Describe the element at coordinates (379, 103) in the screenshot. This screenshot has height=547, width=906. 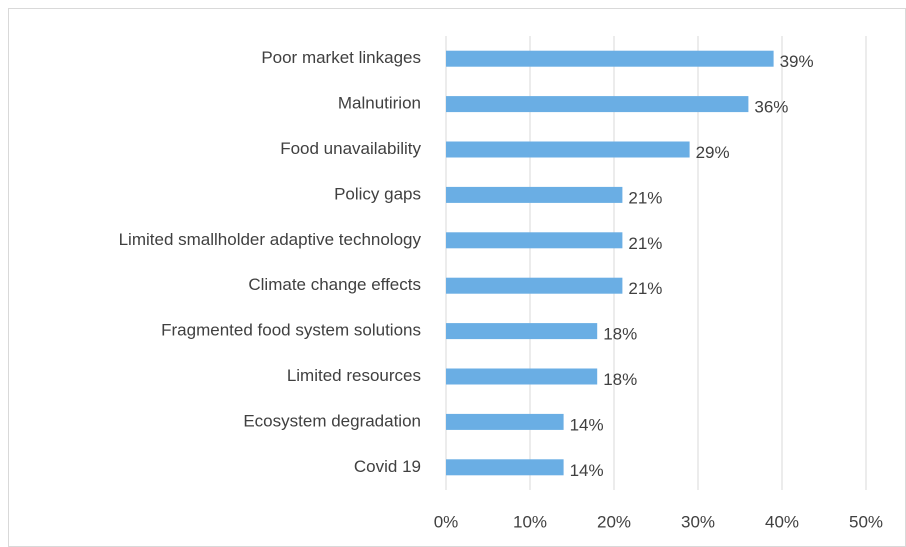
I see `y-tick-label: Malnutirion` at that location.